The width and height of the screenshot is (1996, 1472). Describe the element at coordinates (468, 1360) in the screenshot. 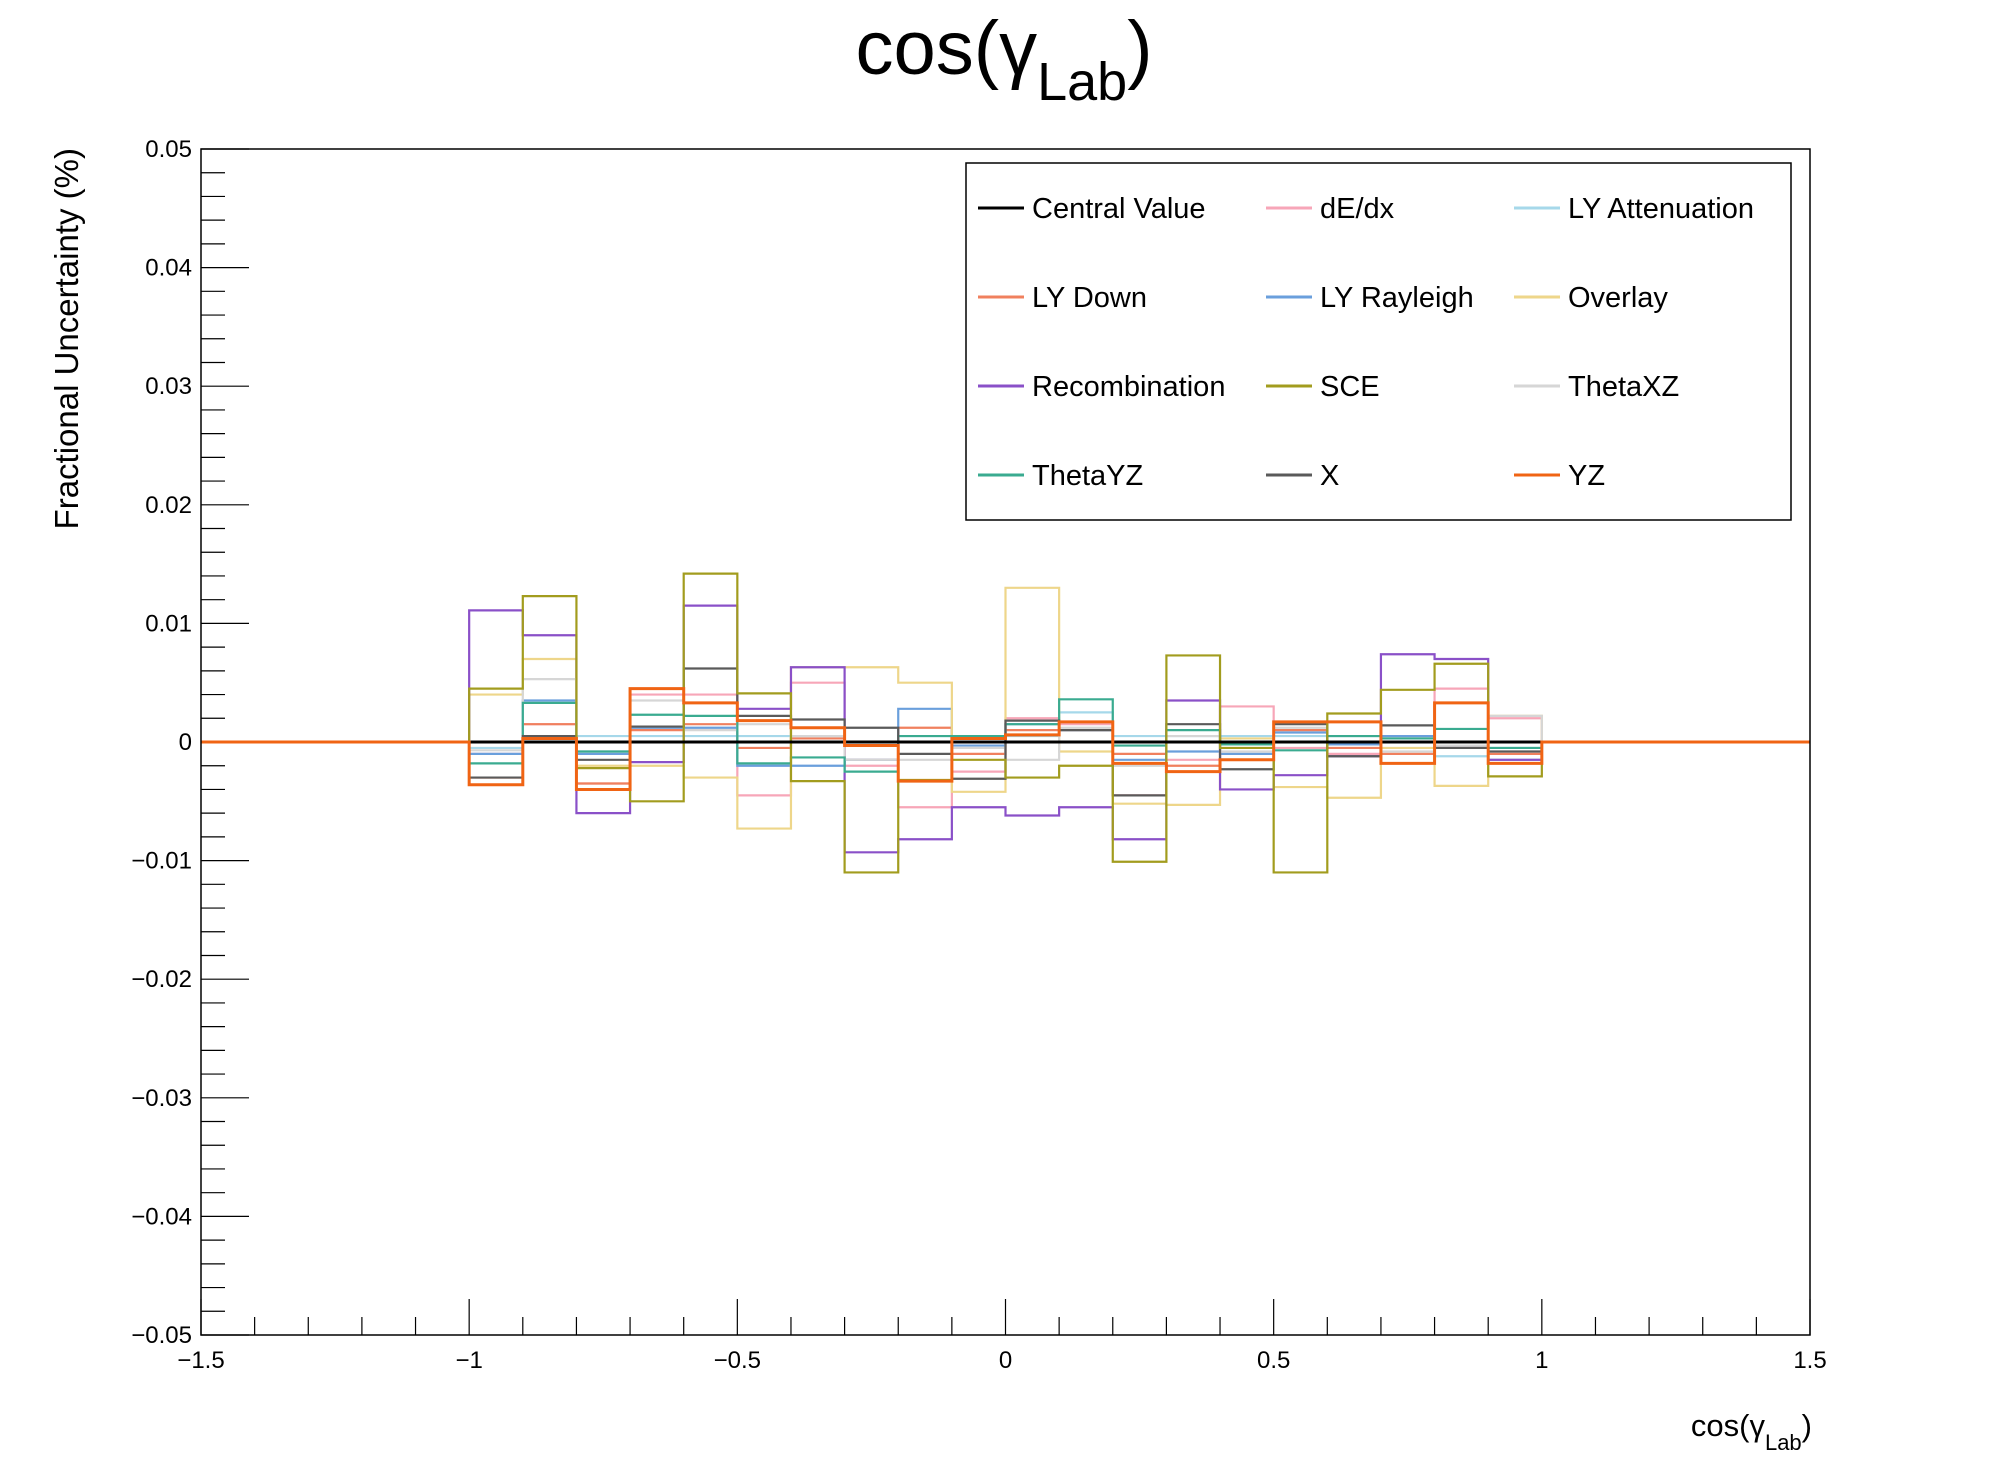

I see `x-tick-label: −1` at that location.